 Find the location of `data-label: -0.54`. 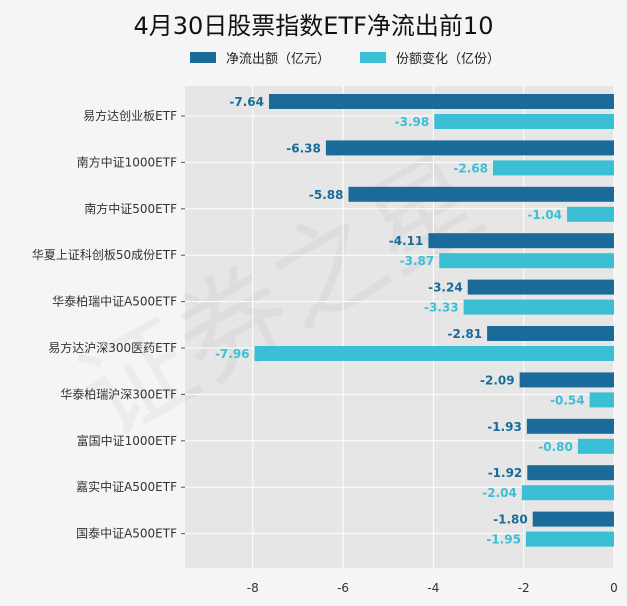

data-label: -0.54 is located at coordinates (567, 400).